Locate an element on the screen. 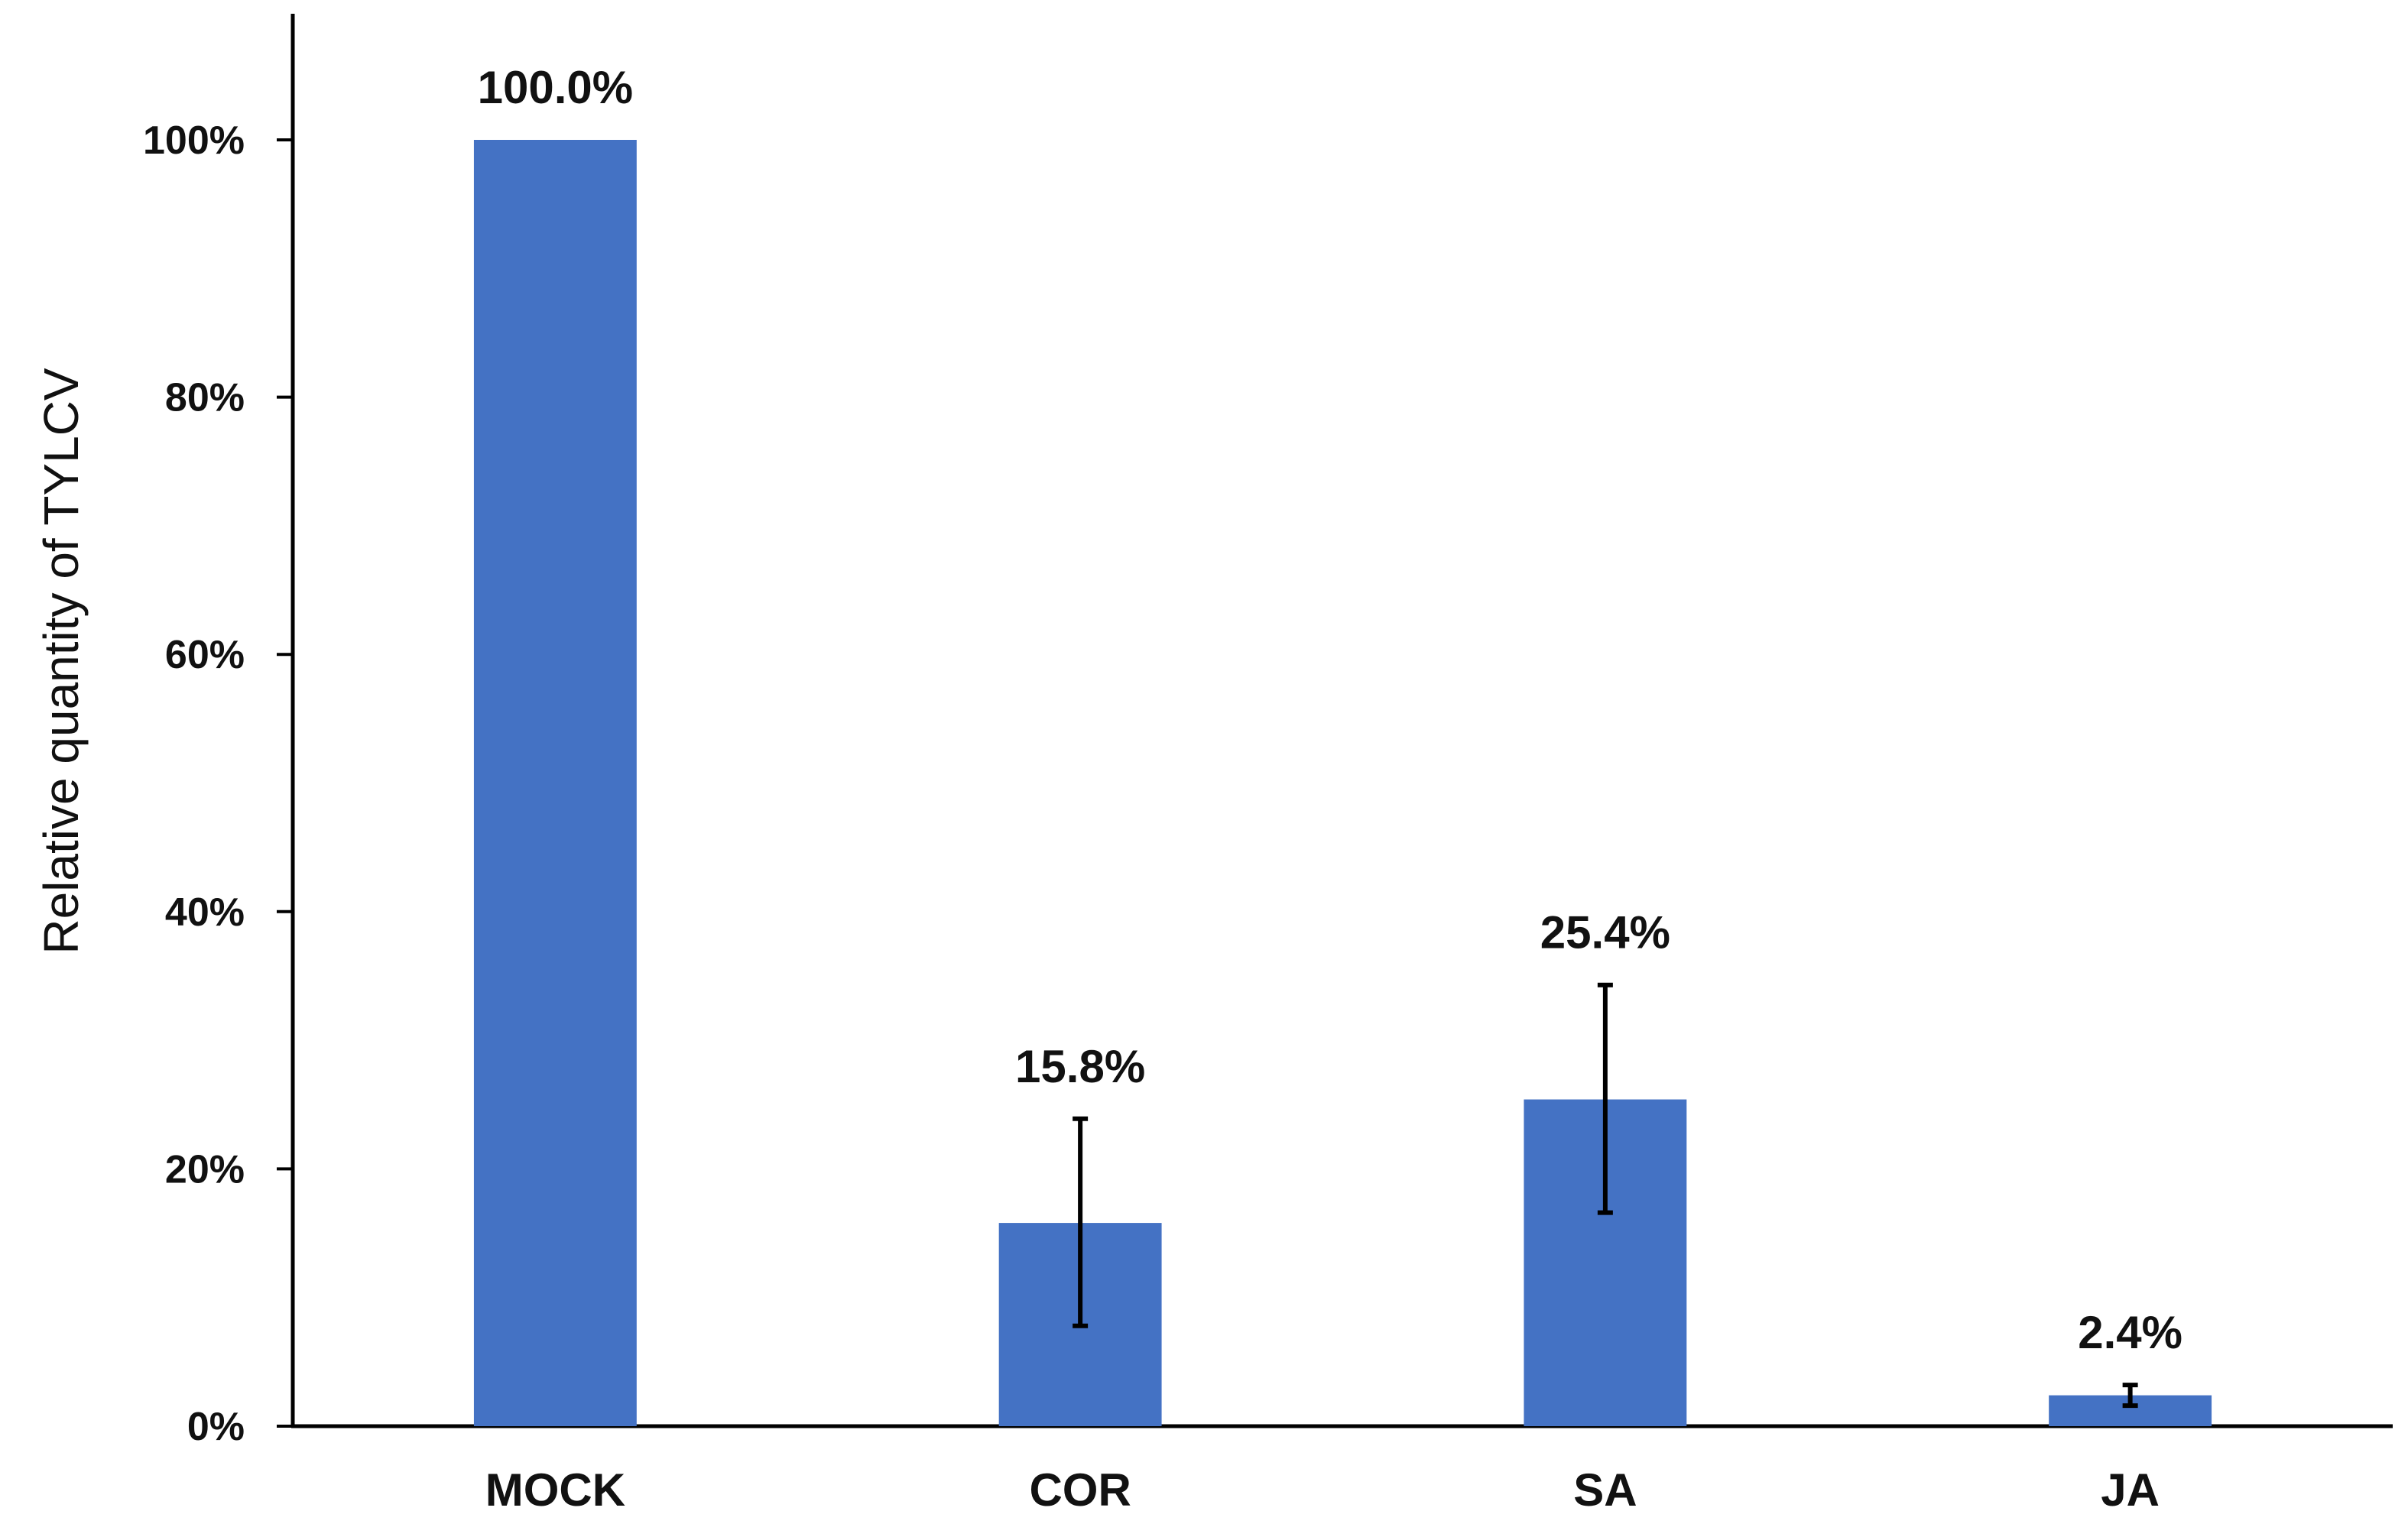 This screenshot has height=1524, width=2408. y-tick-label: 40% is located at coordinates (205, 912).